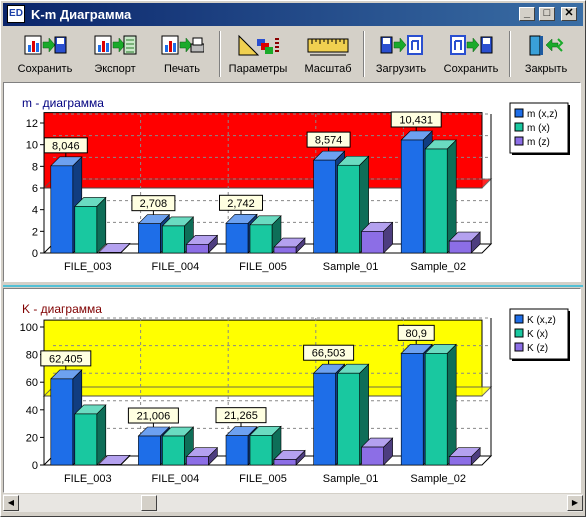  Describe the element at coordinates (258, 69) in the screenshot. I see `parameters-label: Параметры` at that location.